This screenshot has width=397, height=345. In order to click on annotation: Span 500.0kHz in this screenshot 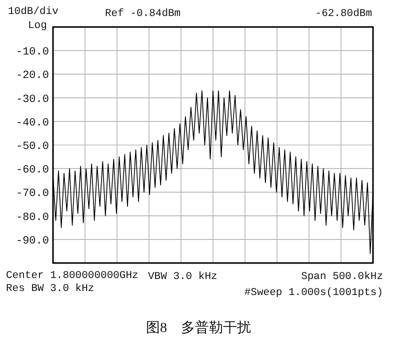, I will do `click(342, 277)`.